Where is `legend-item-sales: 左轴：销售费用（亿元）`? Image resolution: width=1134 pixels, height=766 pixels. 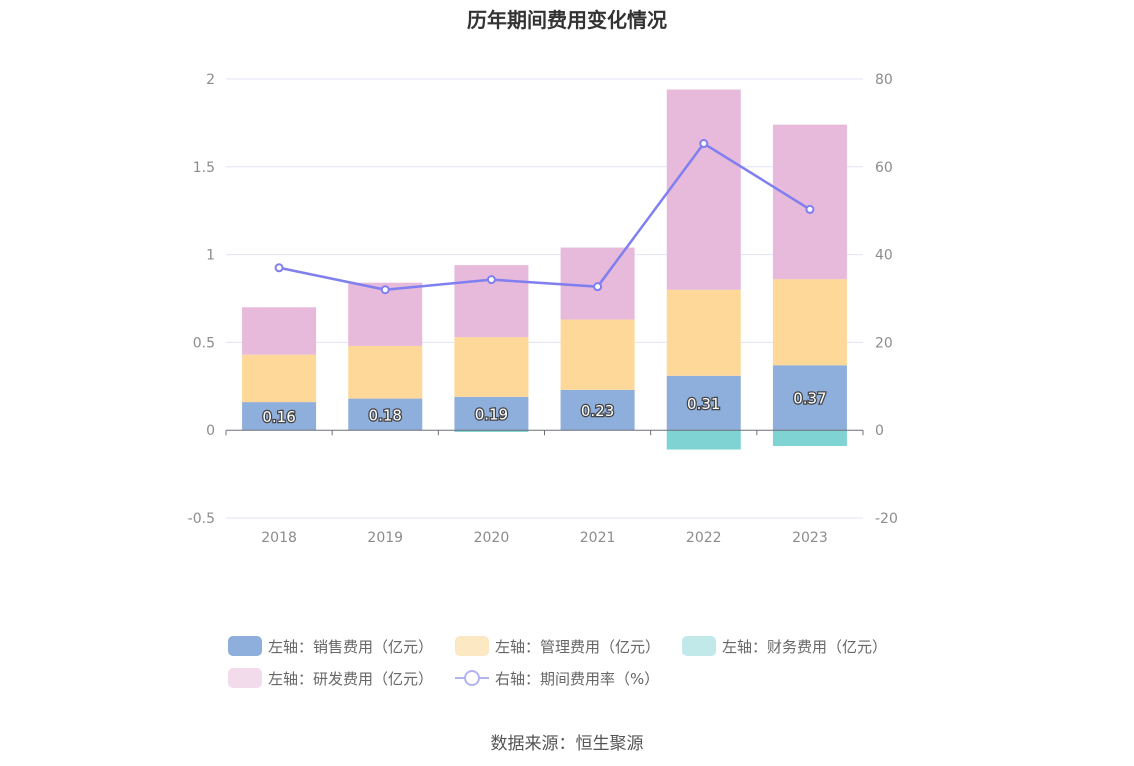 legend-item-sales: 左轴：销售费用（亿元） is located at coordinates (330, 646).